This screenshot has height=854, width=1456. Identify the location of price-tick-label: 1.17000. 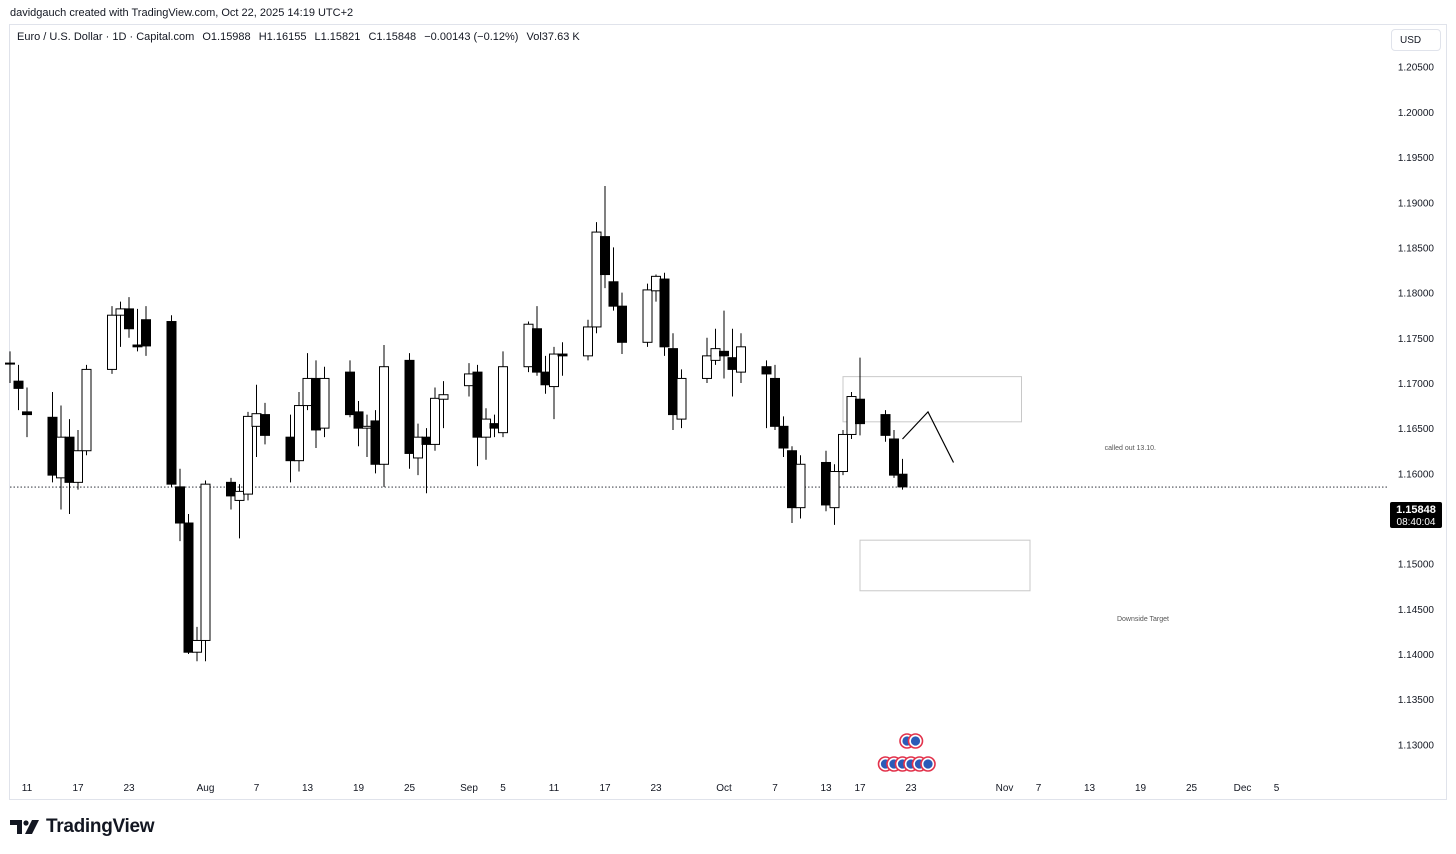
(1416, 384).